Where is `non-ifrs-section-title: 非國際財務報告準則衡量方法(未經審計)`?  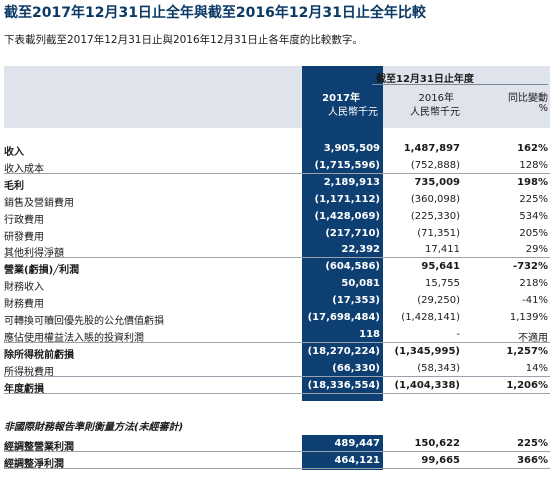
non-ifrs-section-title: 非國際財務報告準則衡量方法(未經審計) is located at coordinates (94, 427).